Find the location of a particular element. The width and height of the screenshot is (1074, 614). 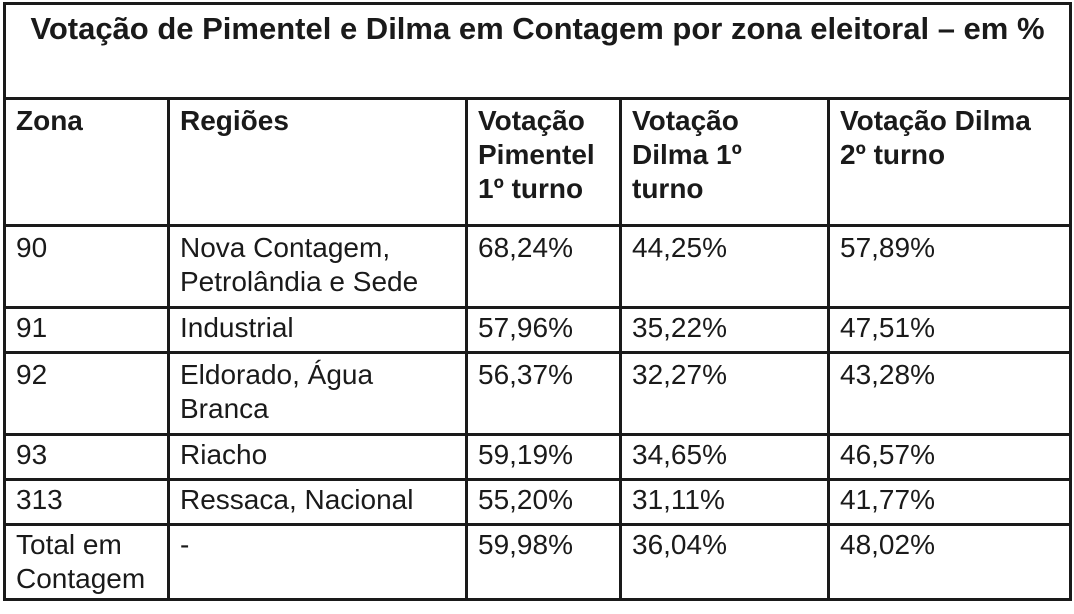

table-cell: 92 is located at coordinates (86, 393).